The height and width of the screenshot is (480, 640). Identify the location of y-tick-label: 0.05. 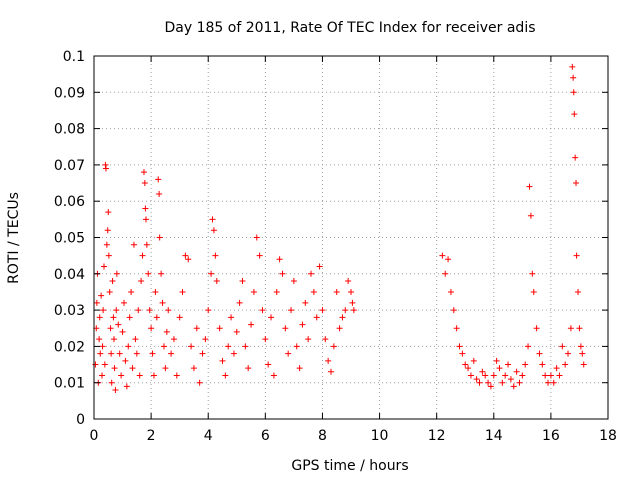
(69, 239).